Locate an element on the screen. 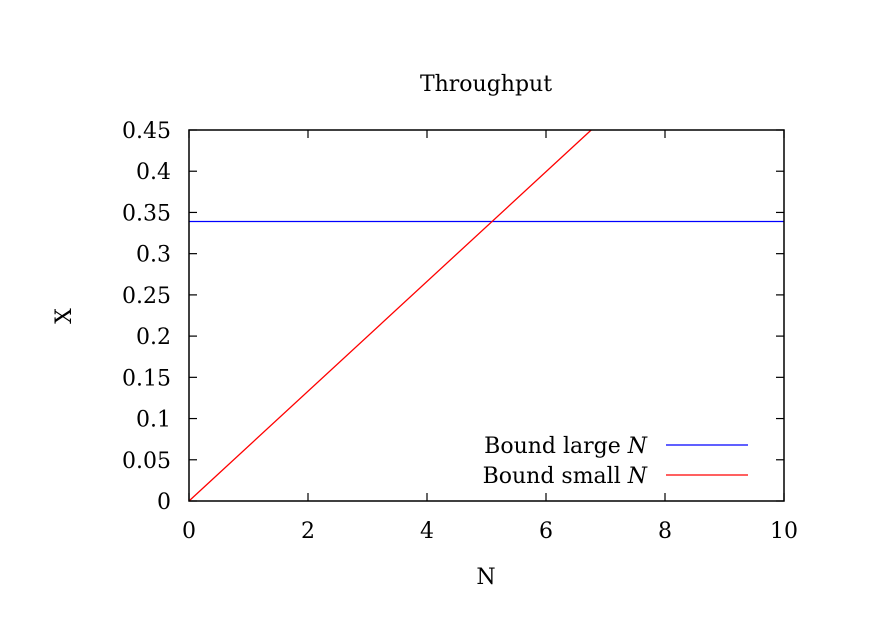 This screenshot has width=879, height=639. x-tick-label: 4 is located at coordinates (427, 531).